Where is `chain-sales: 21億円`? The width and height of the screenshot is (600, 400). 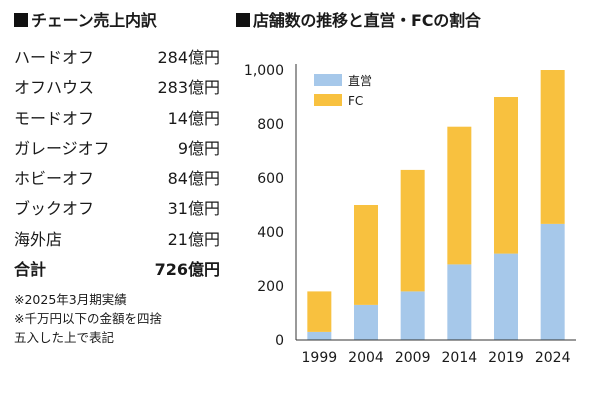 chain-sales: 21億円 is located at coordinates (193, 239).